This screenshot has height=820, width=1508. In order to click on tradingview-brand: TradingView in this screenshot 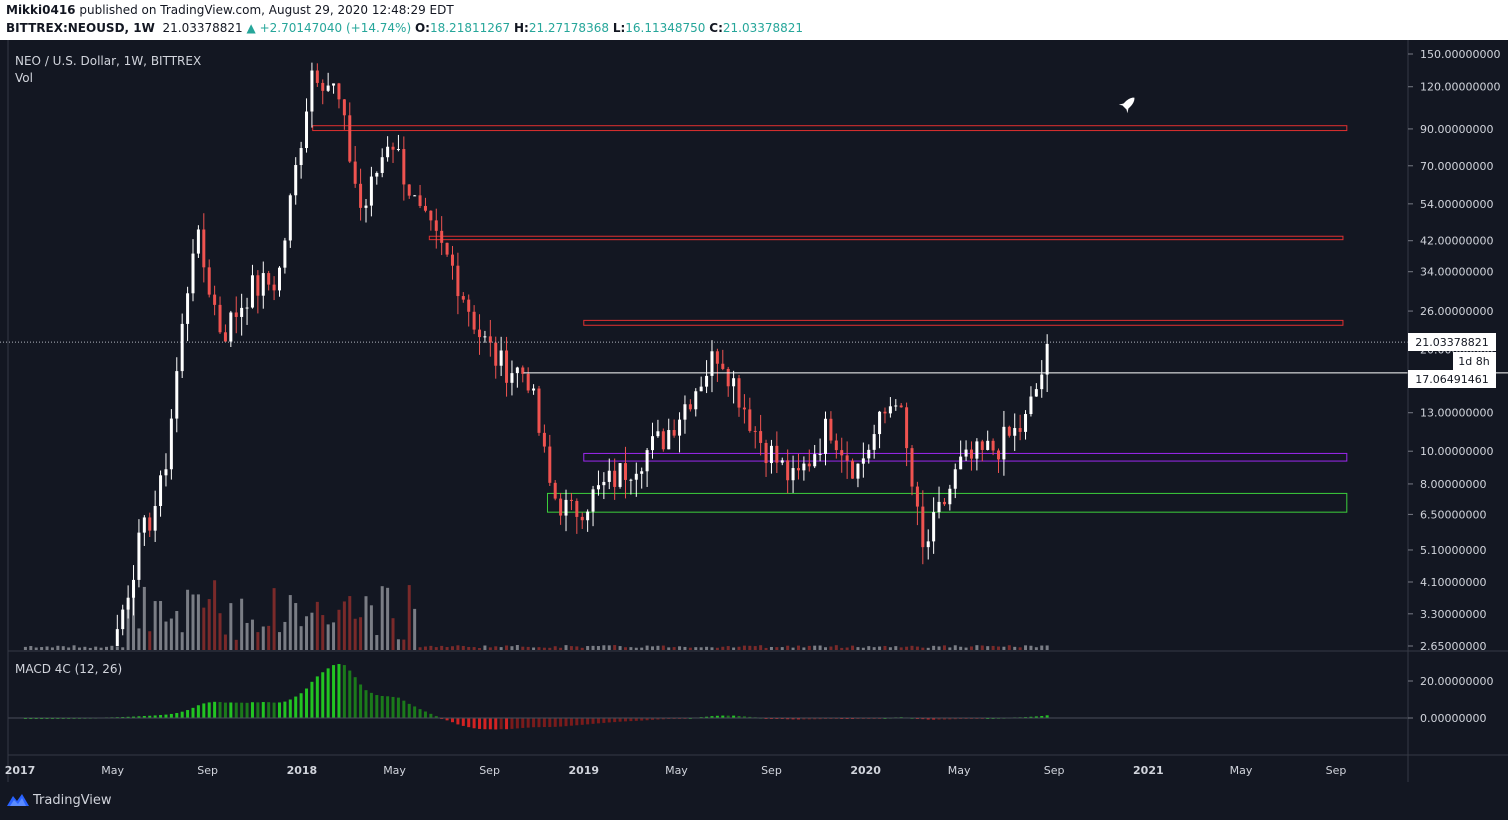, I will do `click(72, 800)`.